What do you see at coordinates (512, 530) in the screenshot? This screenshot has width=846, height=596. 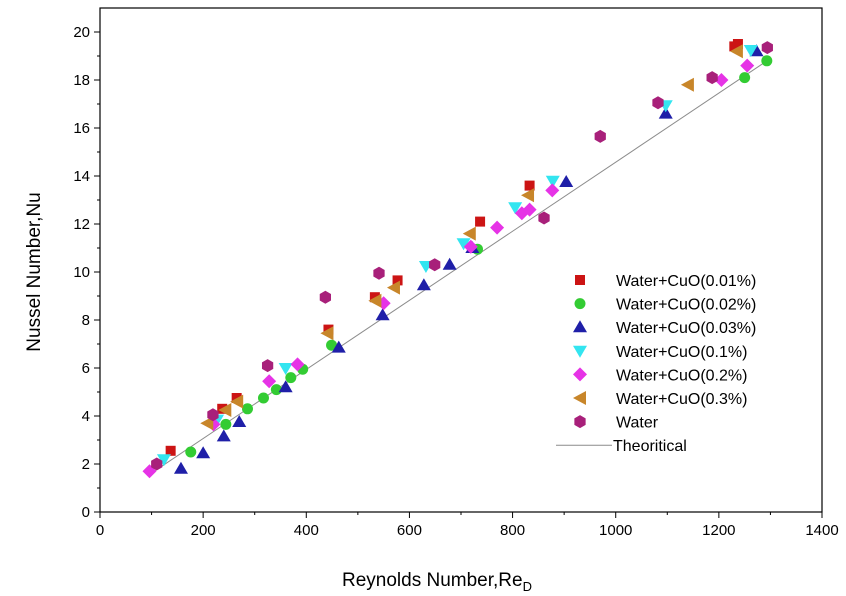 I see `x-tick-label: 800` at bounding box center [512, 530].